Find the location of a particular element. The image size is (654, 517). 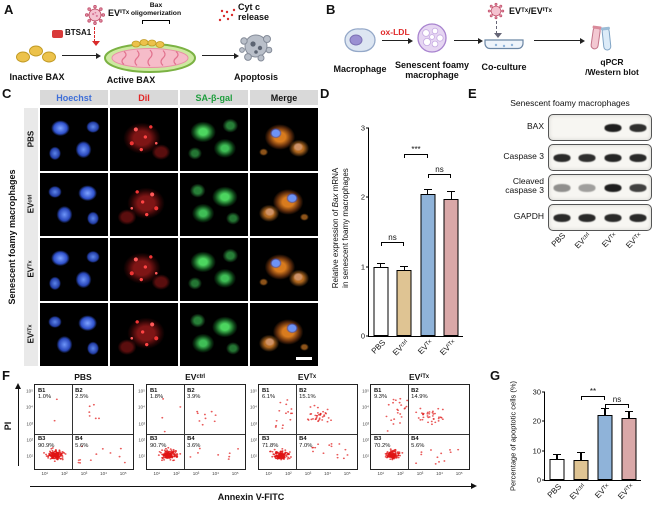

senescent-foamy-label: Senescent foamy macrophage is located at coordinates (432, 70).